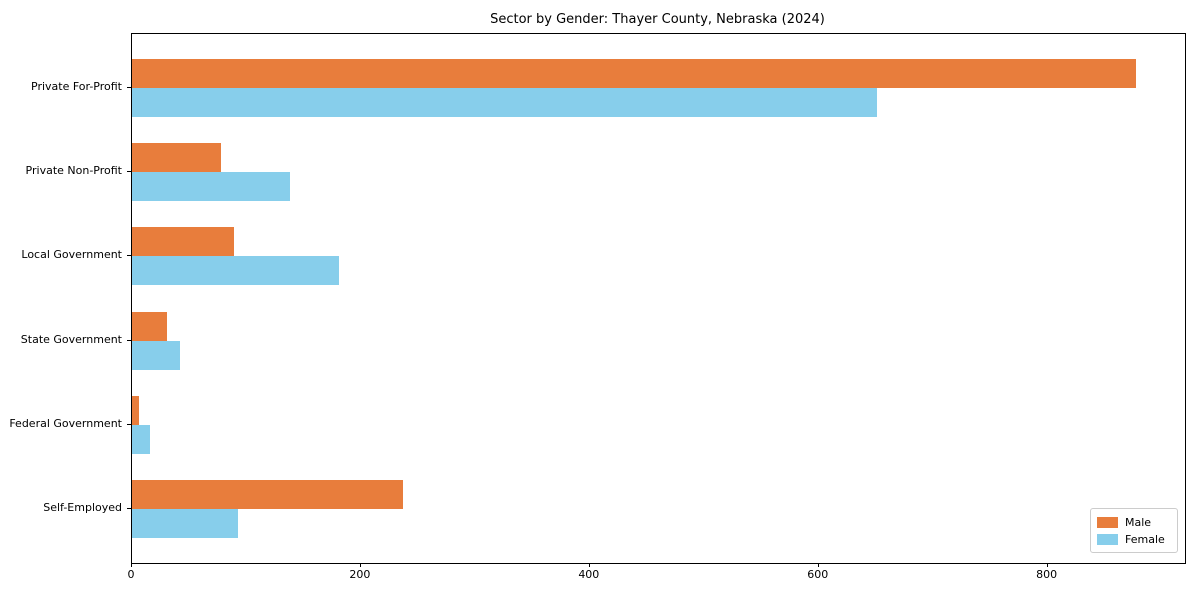 This screenshot has width=1200, height=600. What do you see at coordinates (131, 574) in the screenshot?
I see `x-tick-label: 0` at bounding box center [131, 574].